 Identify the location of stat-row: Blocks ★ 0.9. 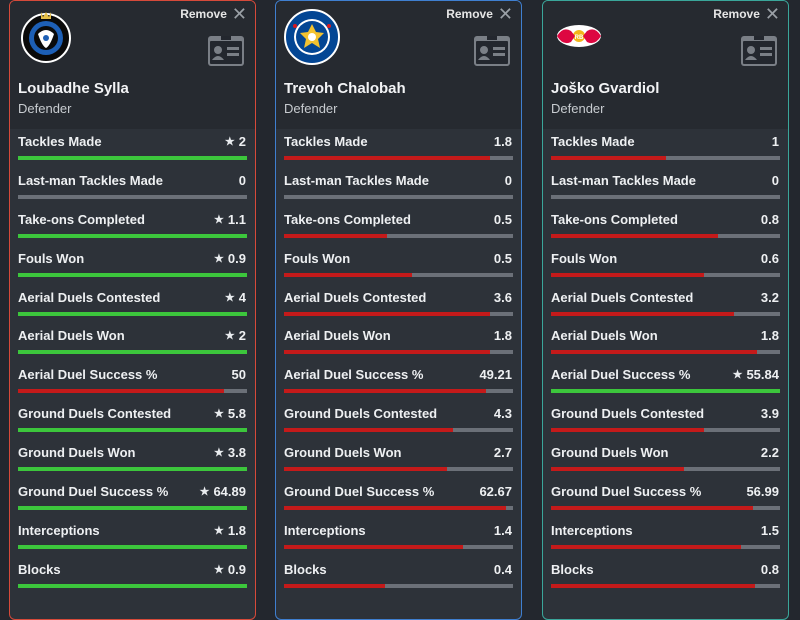
(132, 576).